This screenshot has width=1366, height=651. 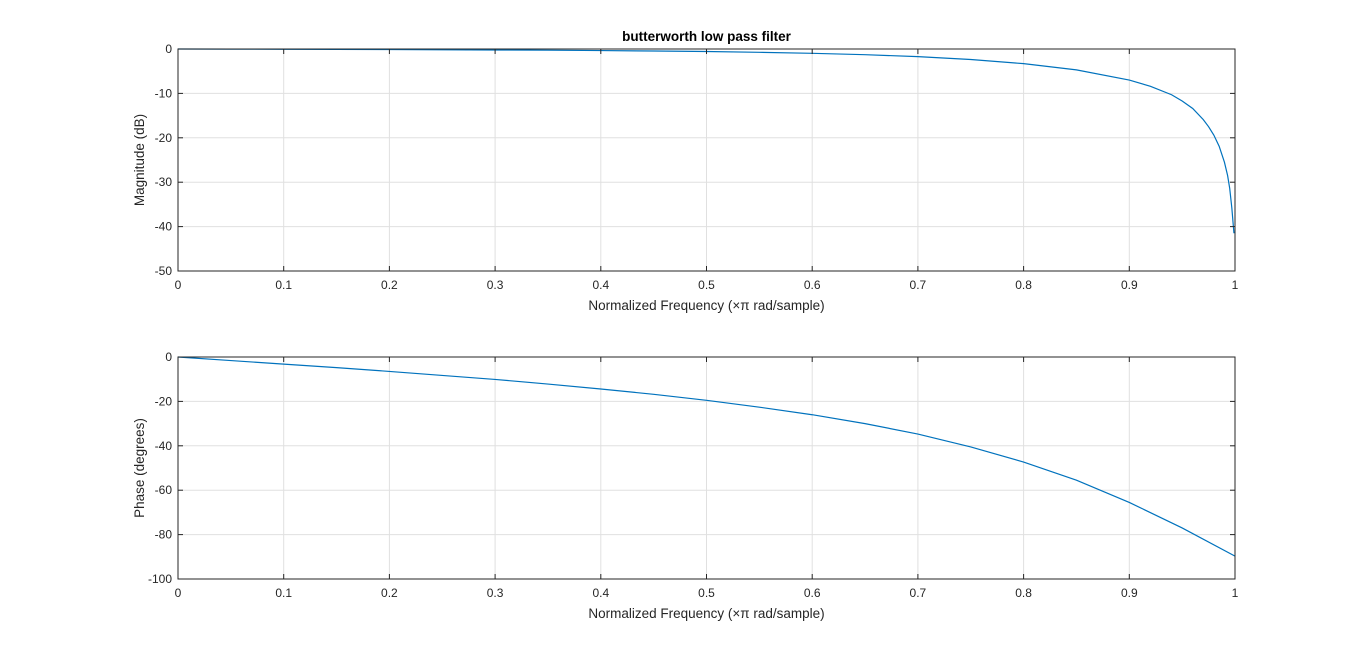 What do you see at coordinates (164, 93) in the screenshot?
I see `magnitude-ytick-label: -10` at bounding box center [164, 93].